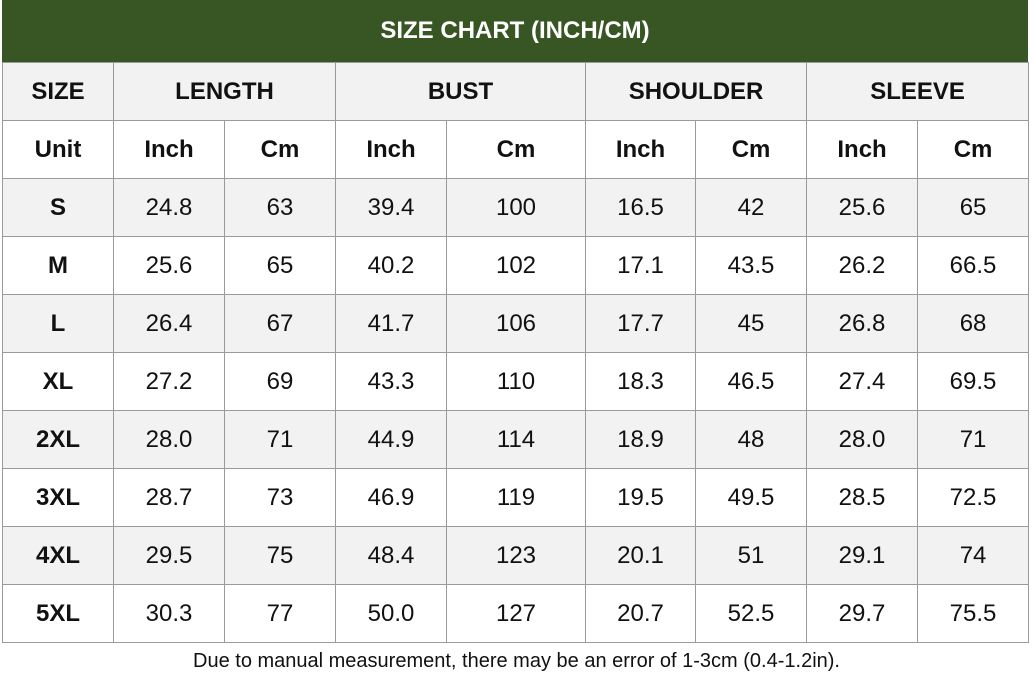 Image resolution: width=1033 pixels, height=681 pixels. Describe the element at coordinates (280, 497) in the screenshot. I see `cell: 73` at that location.